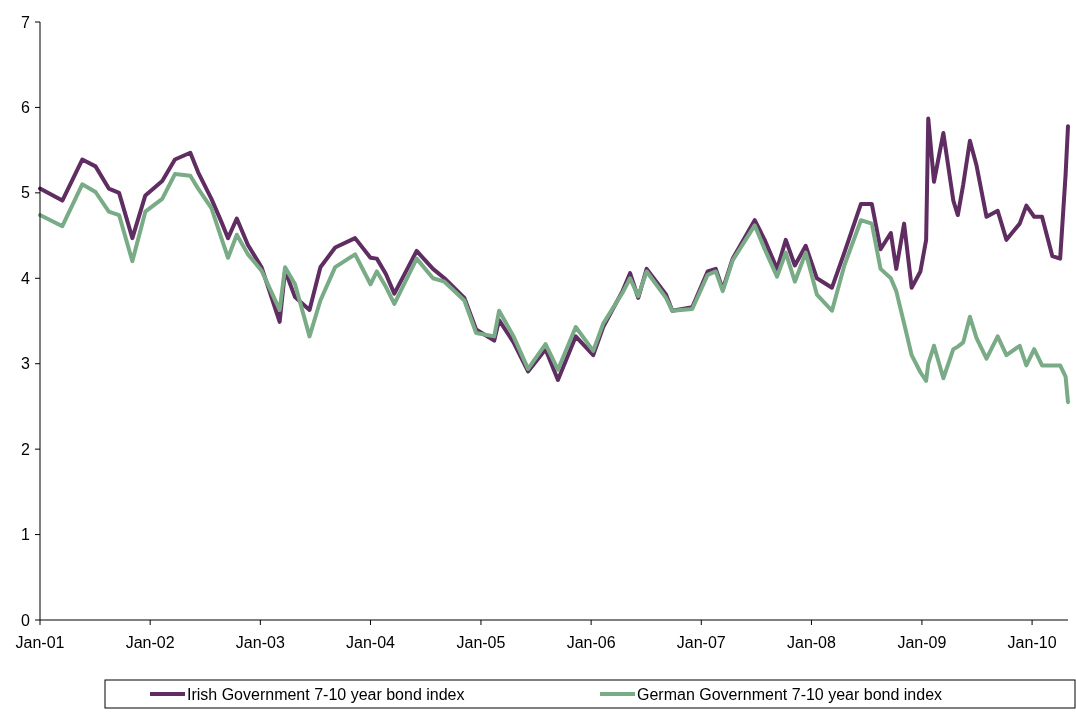  What do you see at coordinates (481, 642) in the screenshot?
I see `x-tick-label: Jan-05` at bounding box center [481, 642].